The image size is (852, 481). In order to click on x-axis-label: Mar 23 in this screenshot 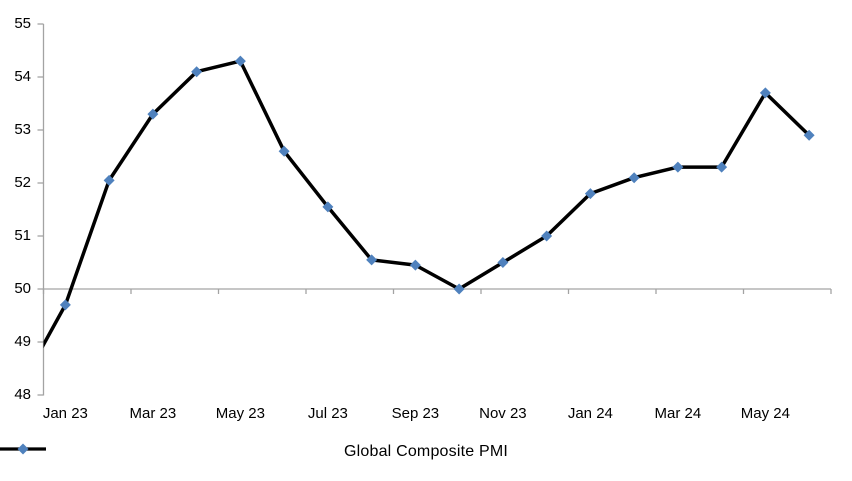, I will do `click(153, 413)`.